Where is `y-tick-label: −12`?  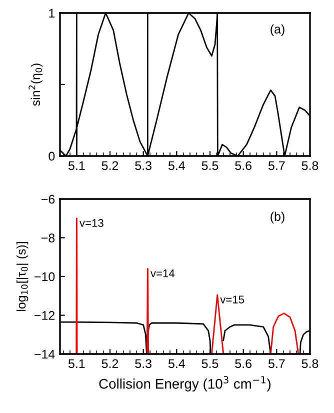
y-tick-label: −12 is located at coordinates (44, 315).